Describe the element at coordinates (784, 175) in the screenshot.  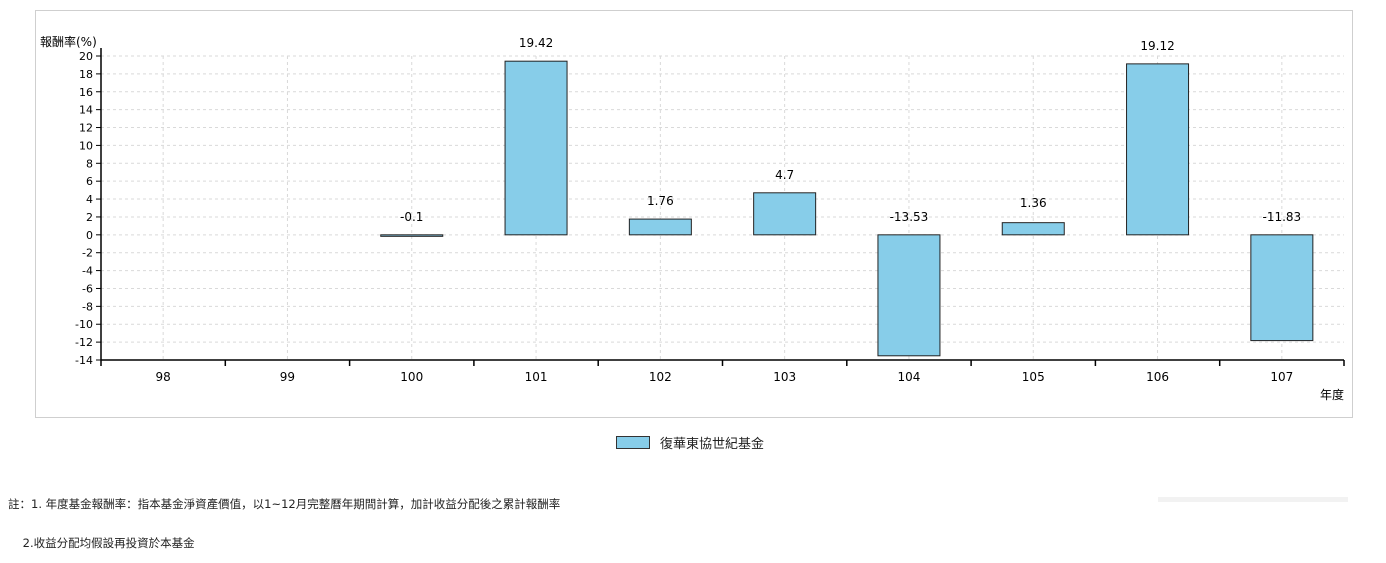
I see `data-label: 4.7` at that location.